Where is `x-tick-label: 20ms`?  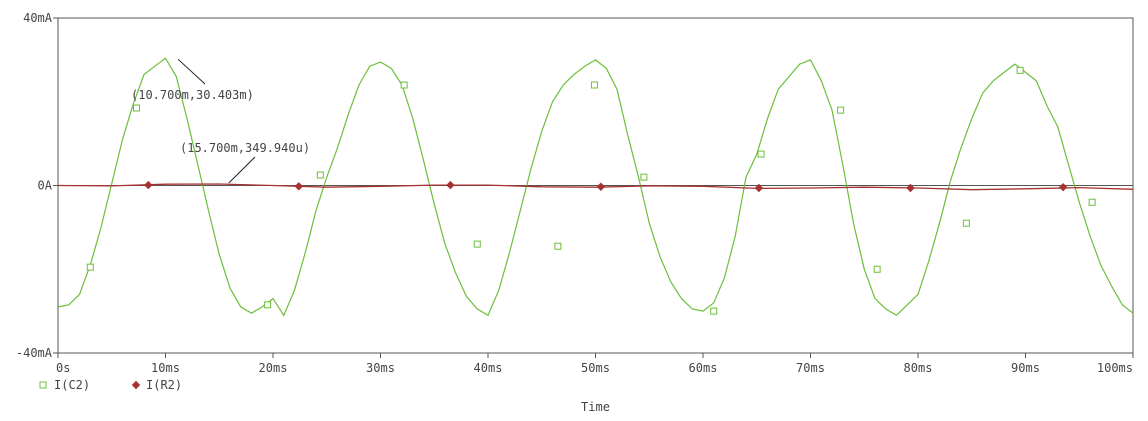
x-tick-label: 20ms is located at coordinates (273, 368).